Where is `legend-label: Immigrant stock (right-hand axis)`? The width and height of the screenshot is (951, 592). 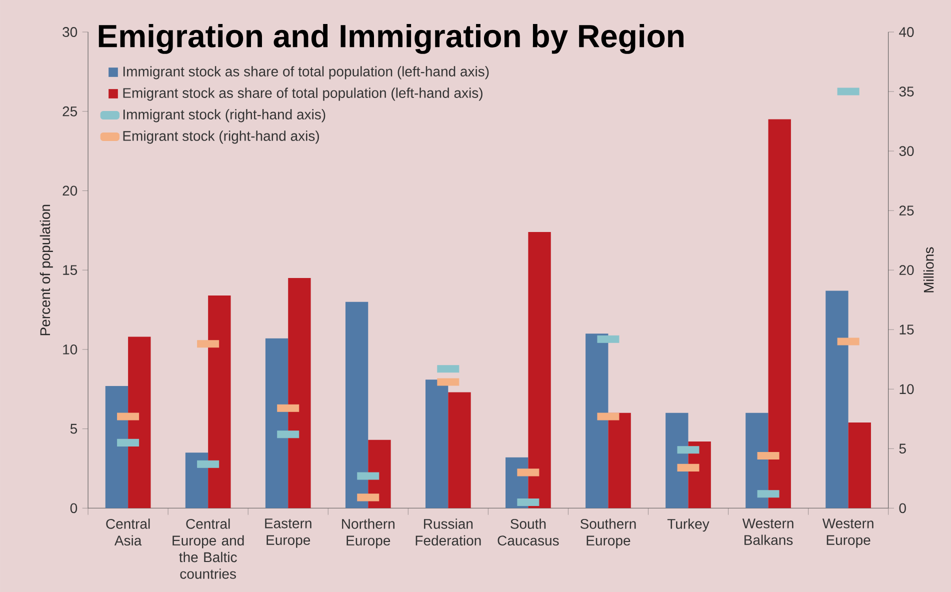
legend-label: Immigrant stock (right-hand axis) is located at coordinates (224, 115).